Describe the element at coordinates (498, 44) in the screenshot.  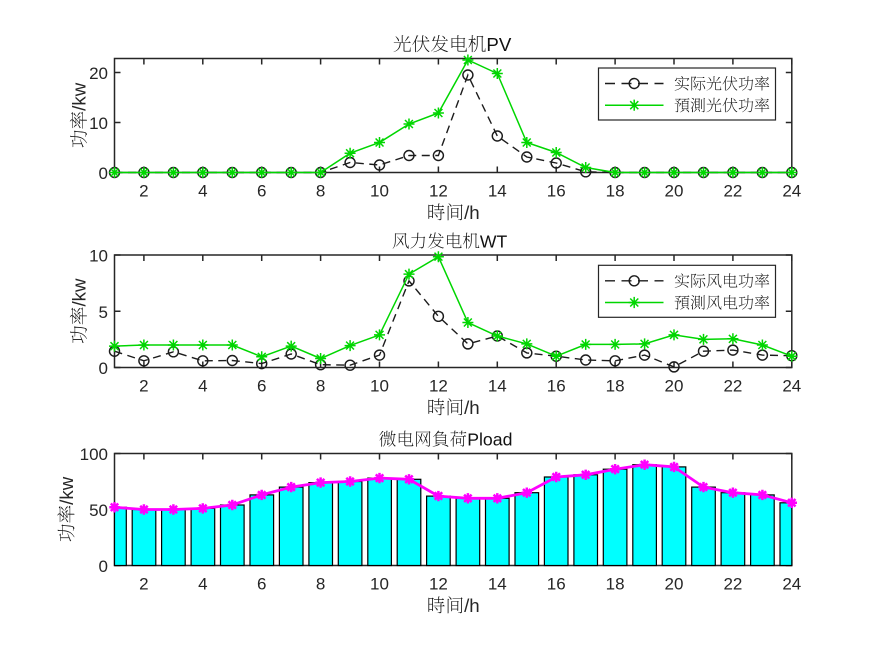
I see `svg-text: PV` at that location.